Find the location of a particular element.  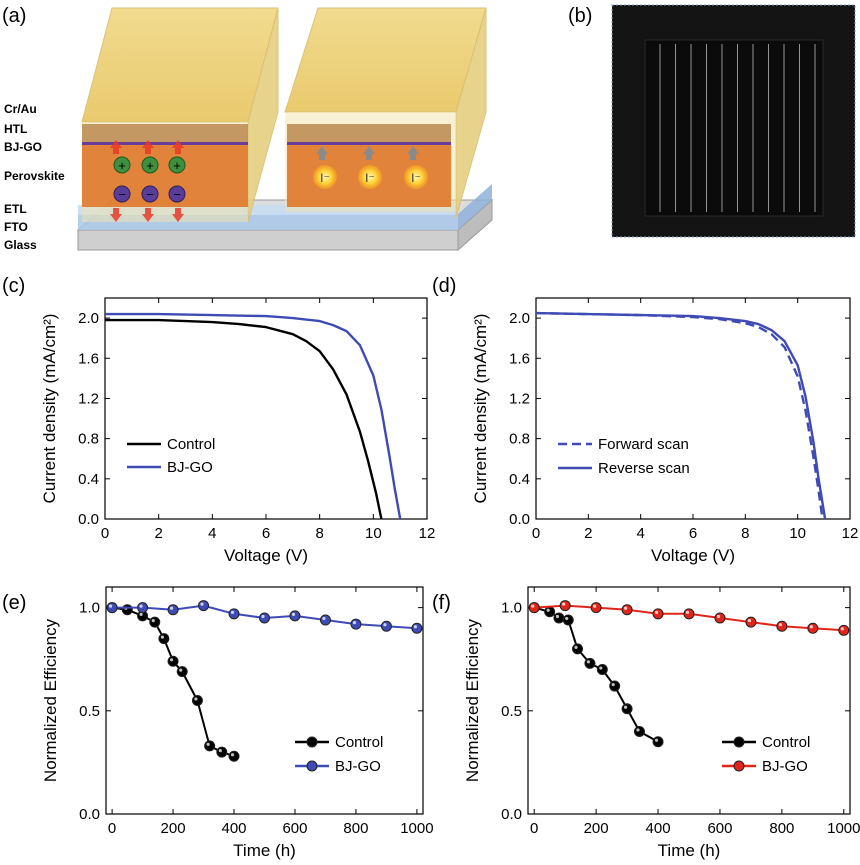

x-tick-label: 200 is located at coordinates (173, 828).